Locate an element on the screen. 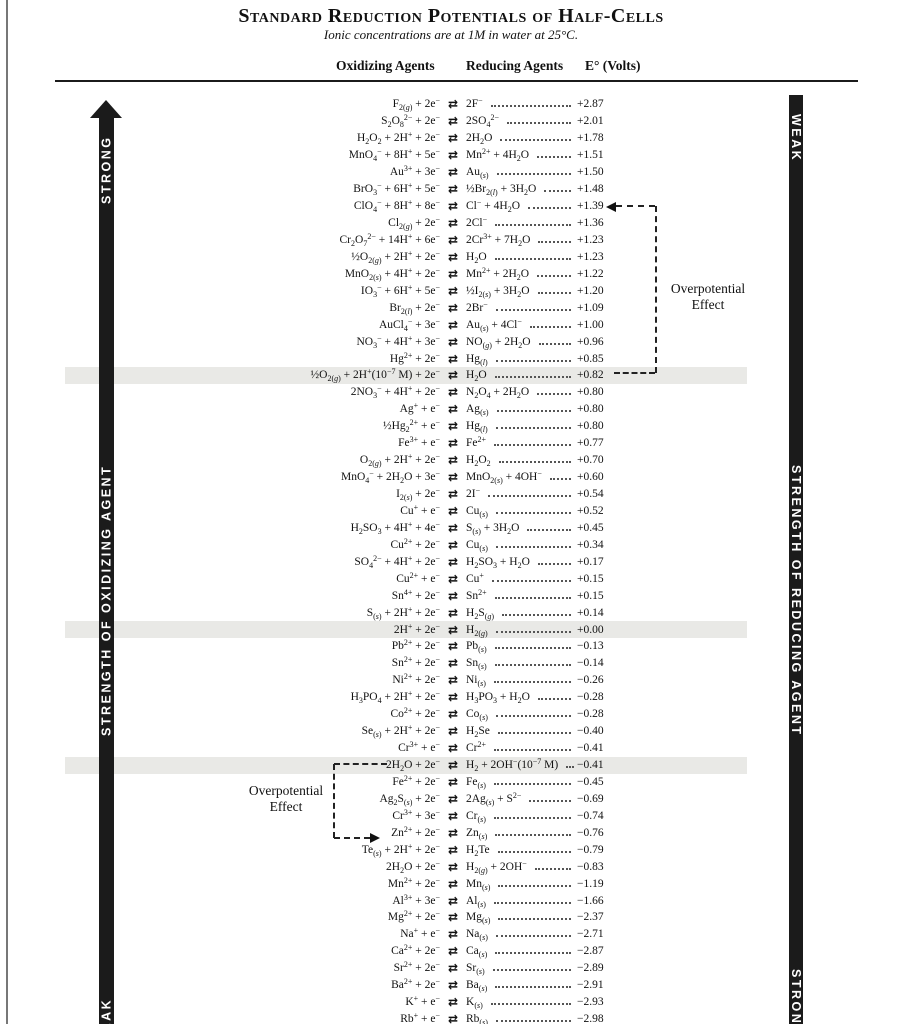 This screenshot has width=902, height=1024. oxidizing-agent: S(s) + 2H+ + 2e− is located at coordinates (403, 612).